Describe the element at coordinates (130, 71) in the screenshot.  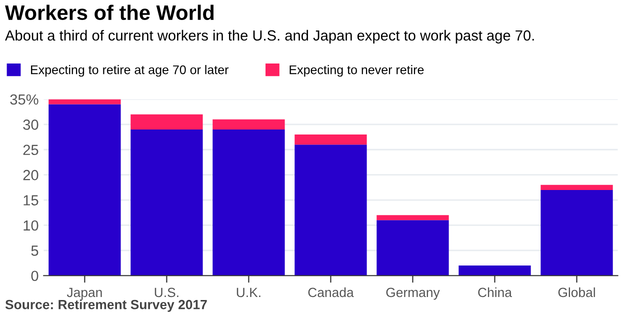
I see `legend-label: Expecting to retire at age 70 or later` at that location.